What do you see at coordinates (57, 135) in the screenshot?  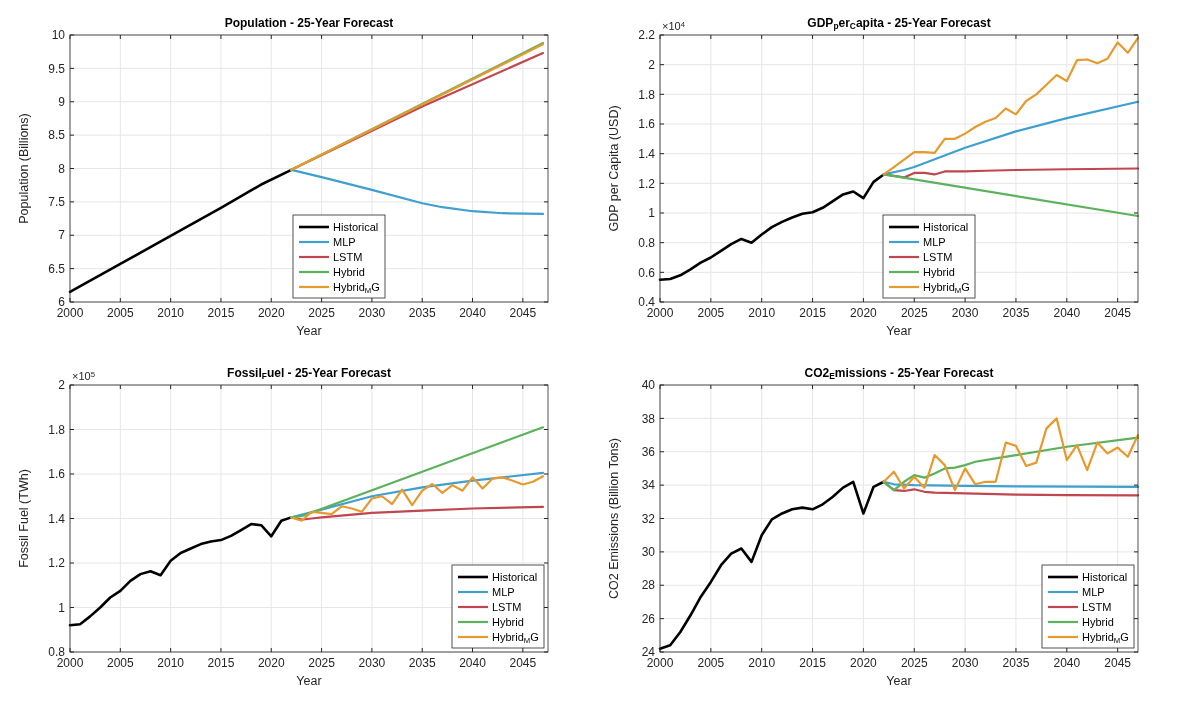 I see `y-tick-label: 8.5` at bounding box center [57, 135].